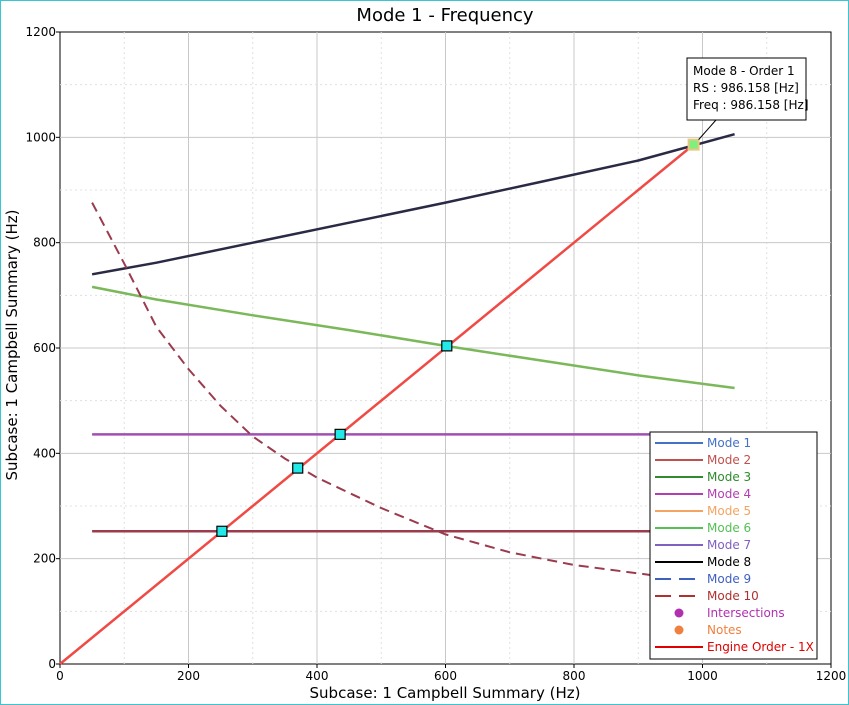 The height and width of the screenshot is (705, 849). I want to click on legend-item: Mode 2, so click(703, 460).